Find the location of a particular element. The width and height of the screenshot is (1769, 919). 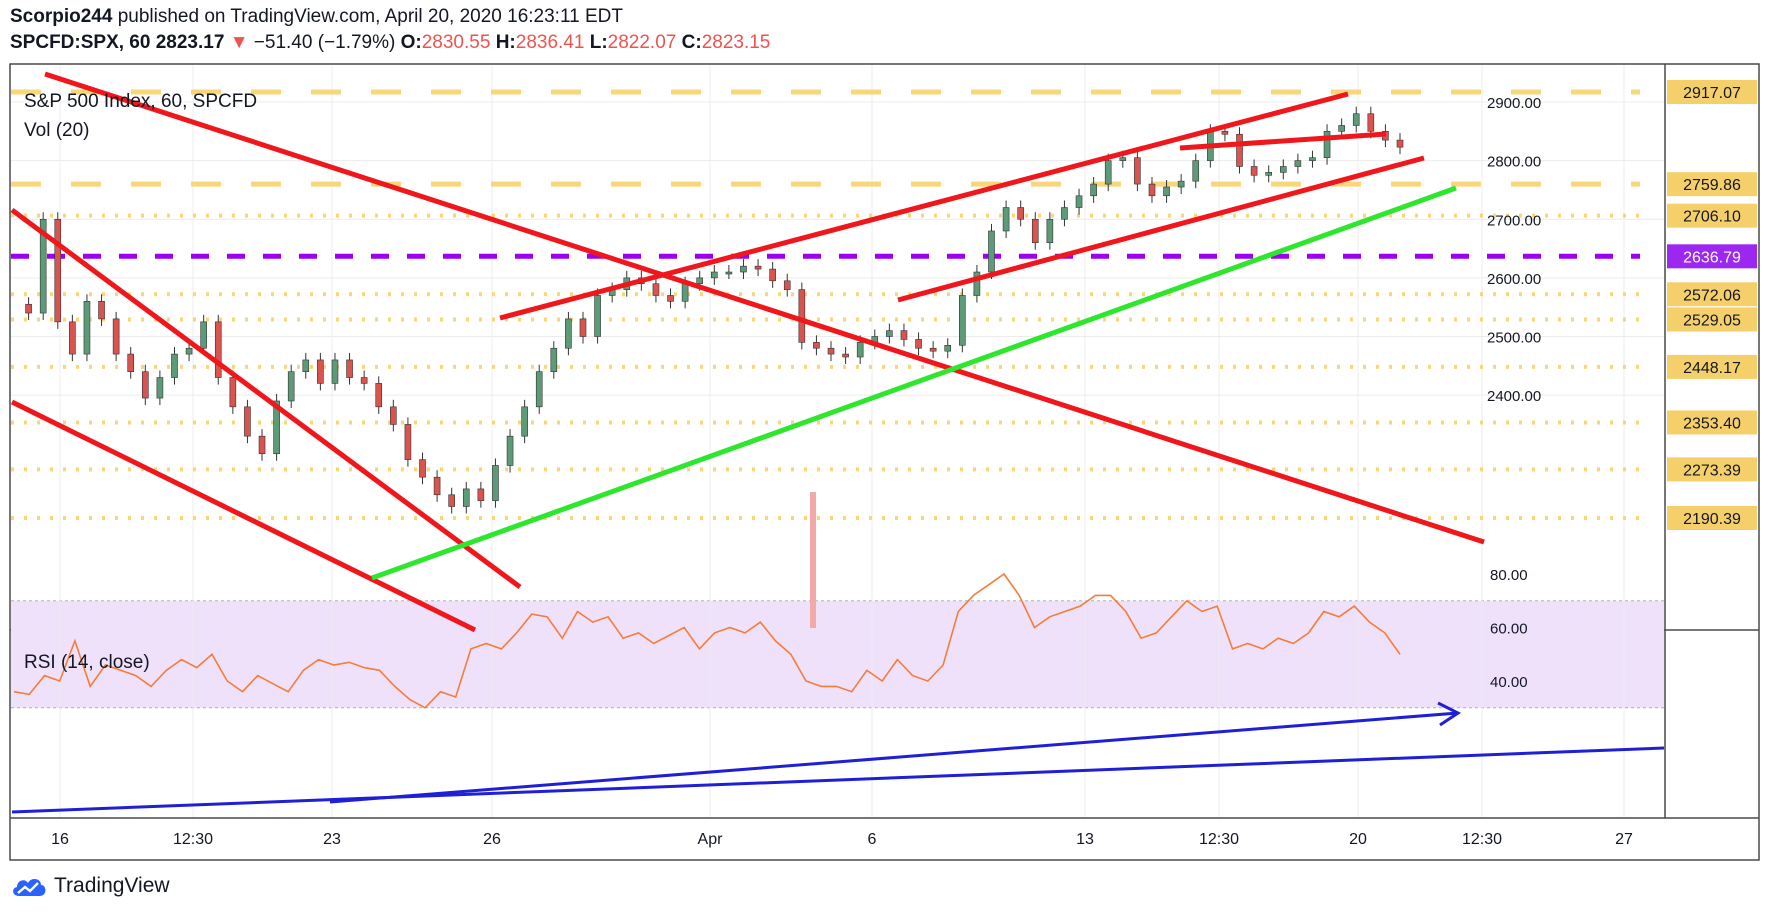

last-price: 2823.17 is located at coordinates (190, 42).